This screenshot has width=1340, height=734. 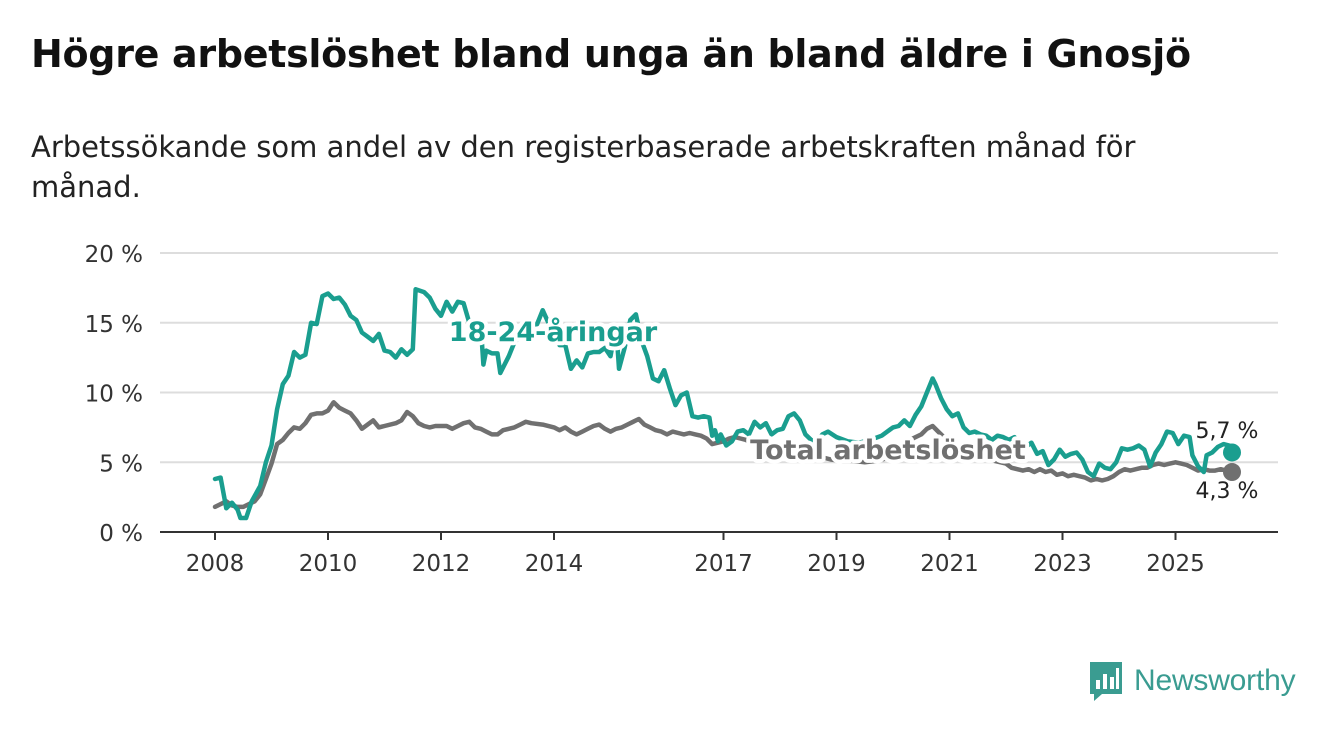 I want to click on brand-name: Newsworthy, so click(x=1215, y=680).